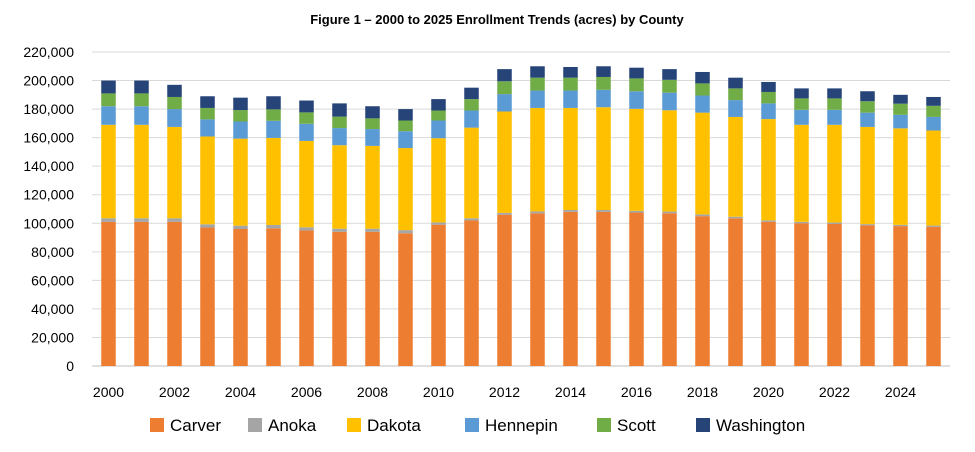 The image size is (975, 452). I want to click on y-tick-label: 20,000, so click(52, 337).